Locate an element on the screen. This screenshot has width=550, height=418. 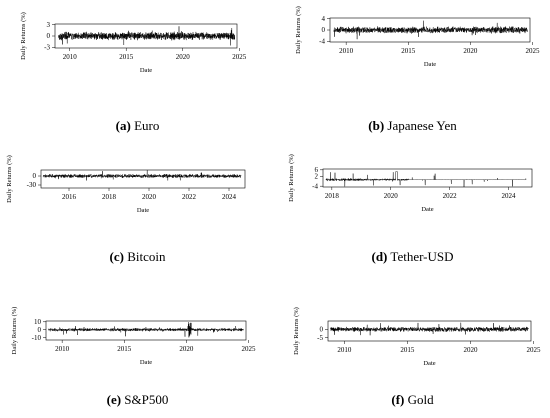
y-tick-label: 2 is located at coordinates (317, 177).